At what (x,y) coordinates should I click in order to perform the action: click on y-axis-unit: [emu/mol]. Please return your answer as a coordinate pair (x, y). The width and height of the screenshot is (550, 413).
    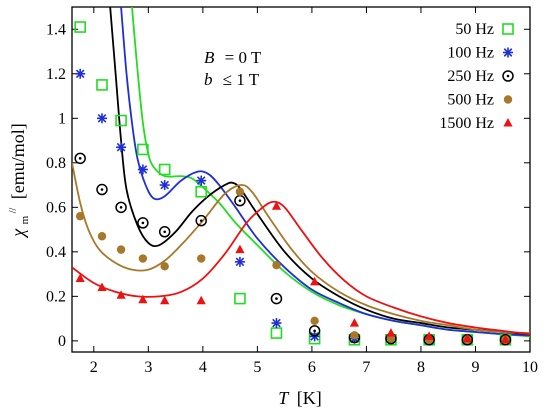
    Looking at the image, I should click on (18, 161).